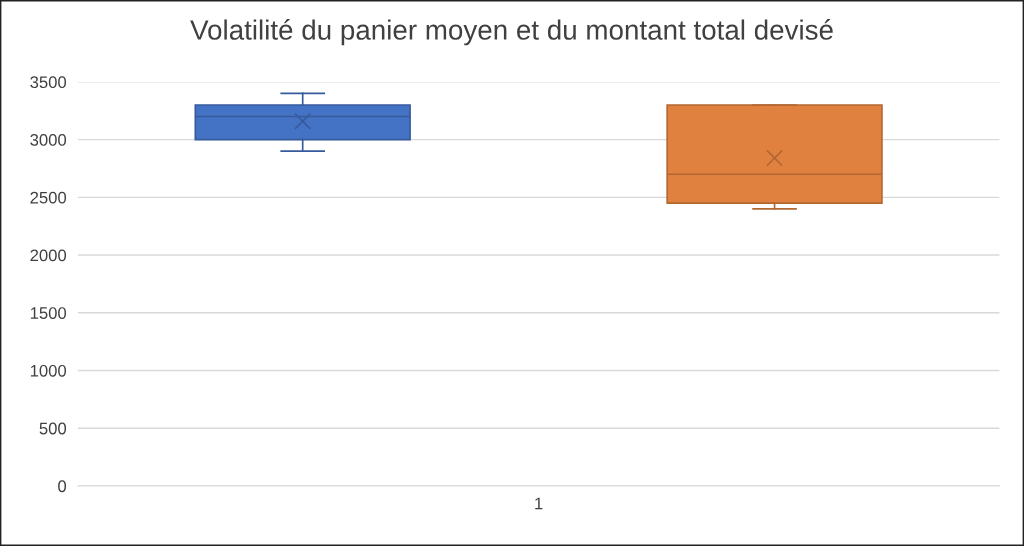  I want to click on y-tick-label: 1500, so click(48, 313).